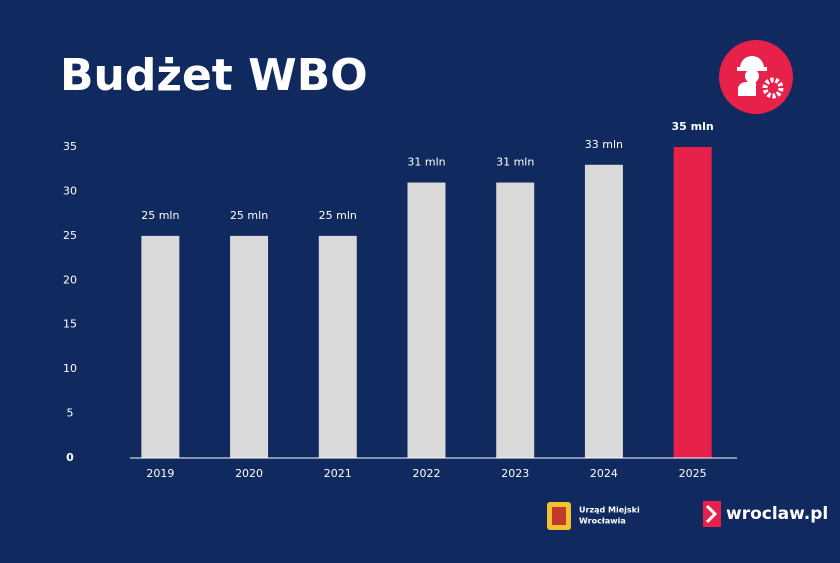 This screenshot has width=840, height=563. What do you see at coordinates (70, 190) in the screenshot?
I see `y-tick-label: 30` at bounding box center [70, 190].